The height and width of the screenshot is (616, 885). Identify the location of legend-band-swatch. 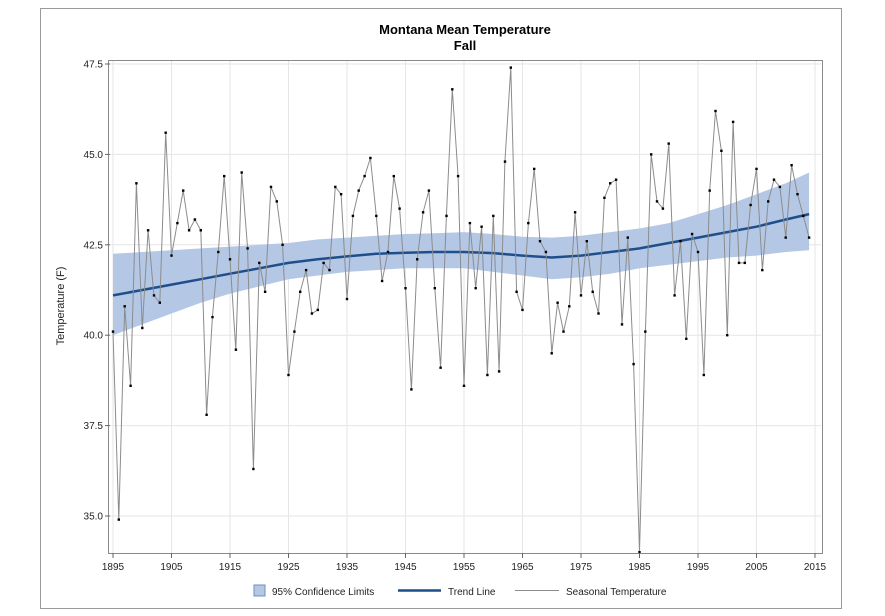
(259, 590).